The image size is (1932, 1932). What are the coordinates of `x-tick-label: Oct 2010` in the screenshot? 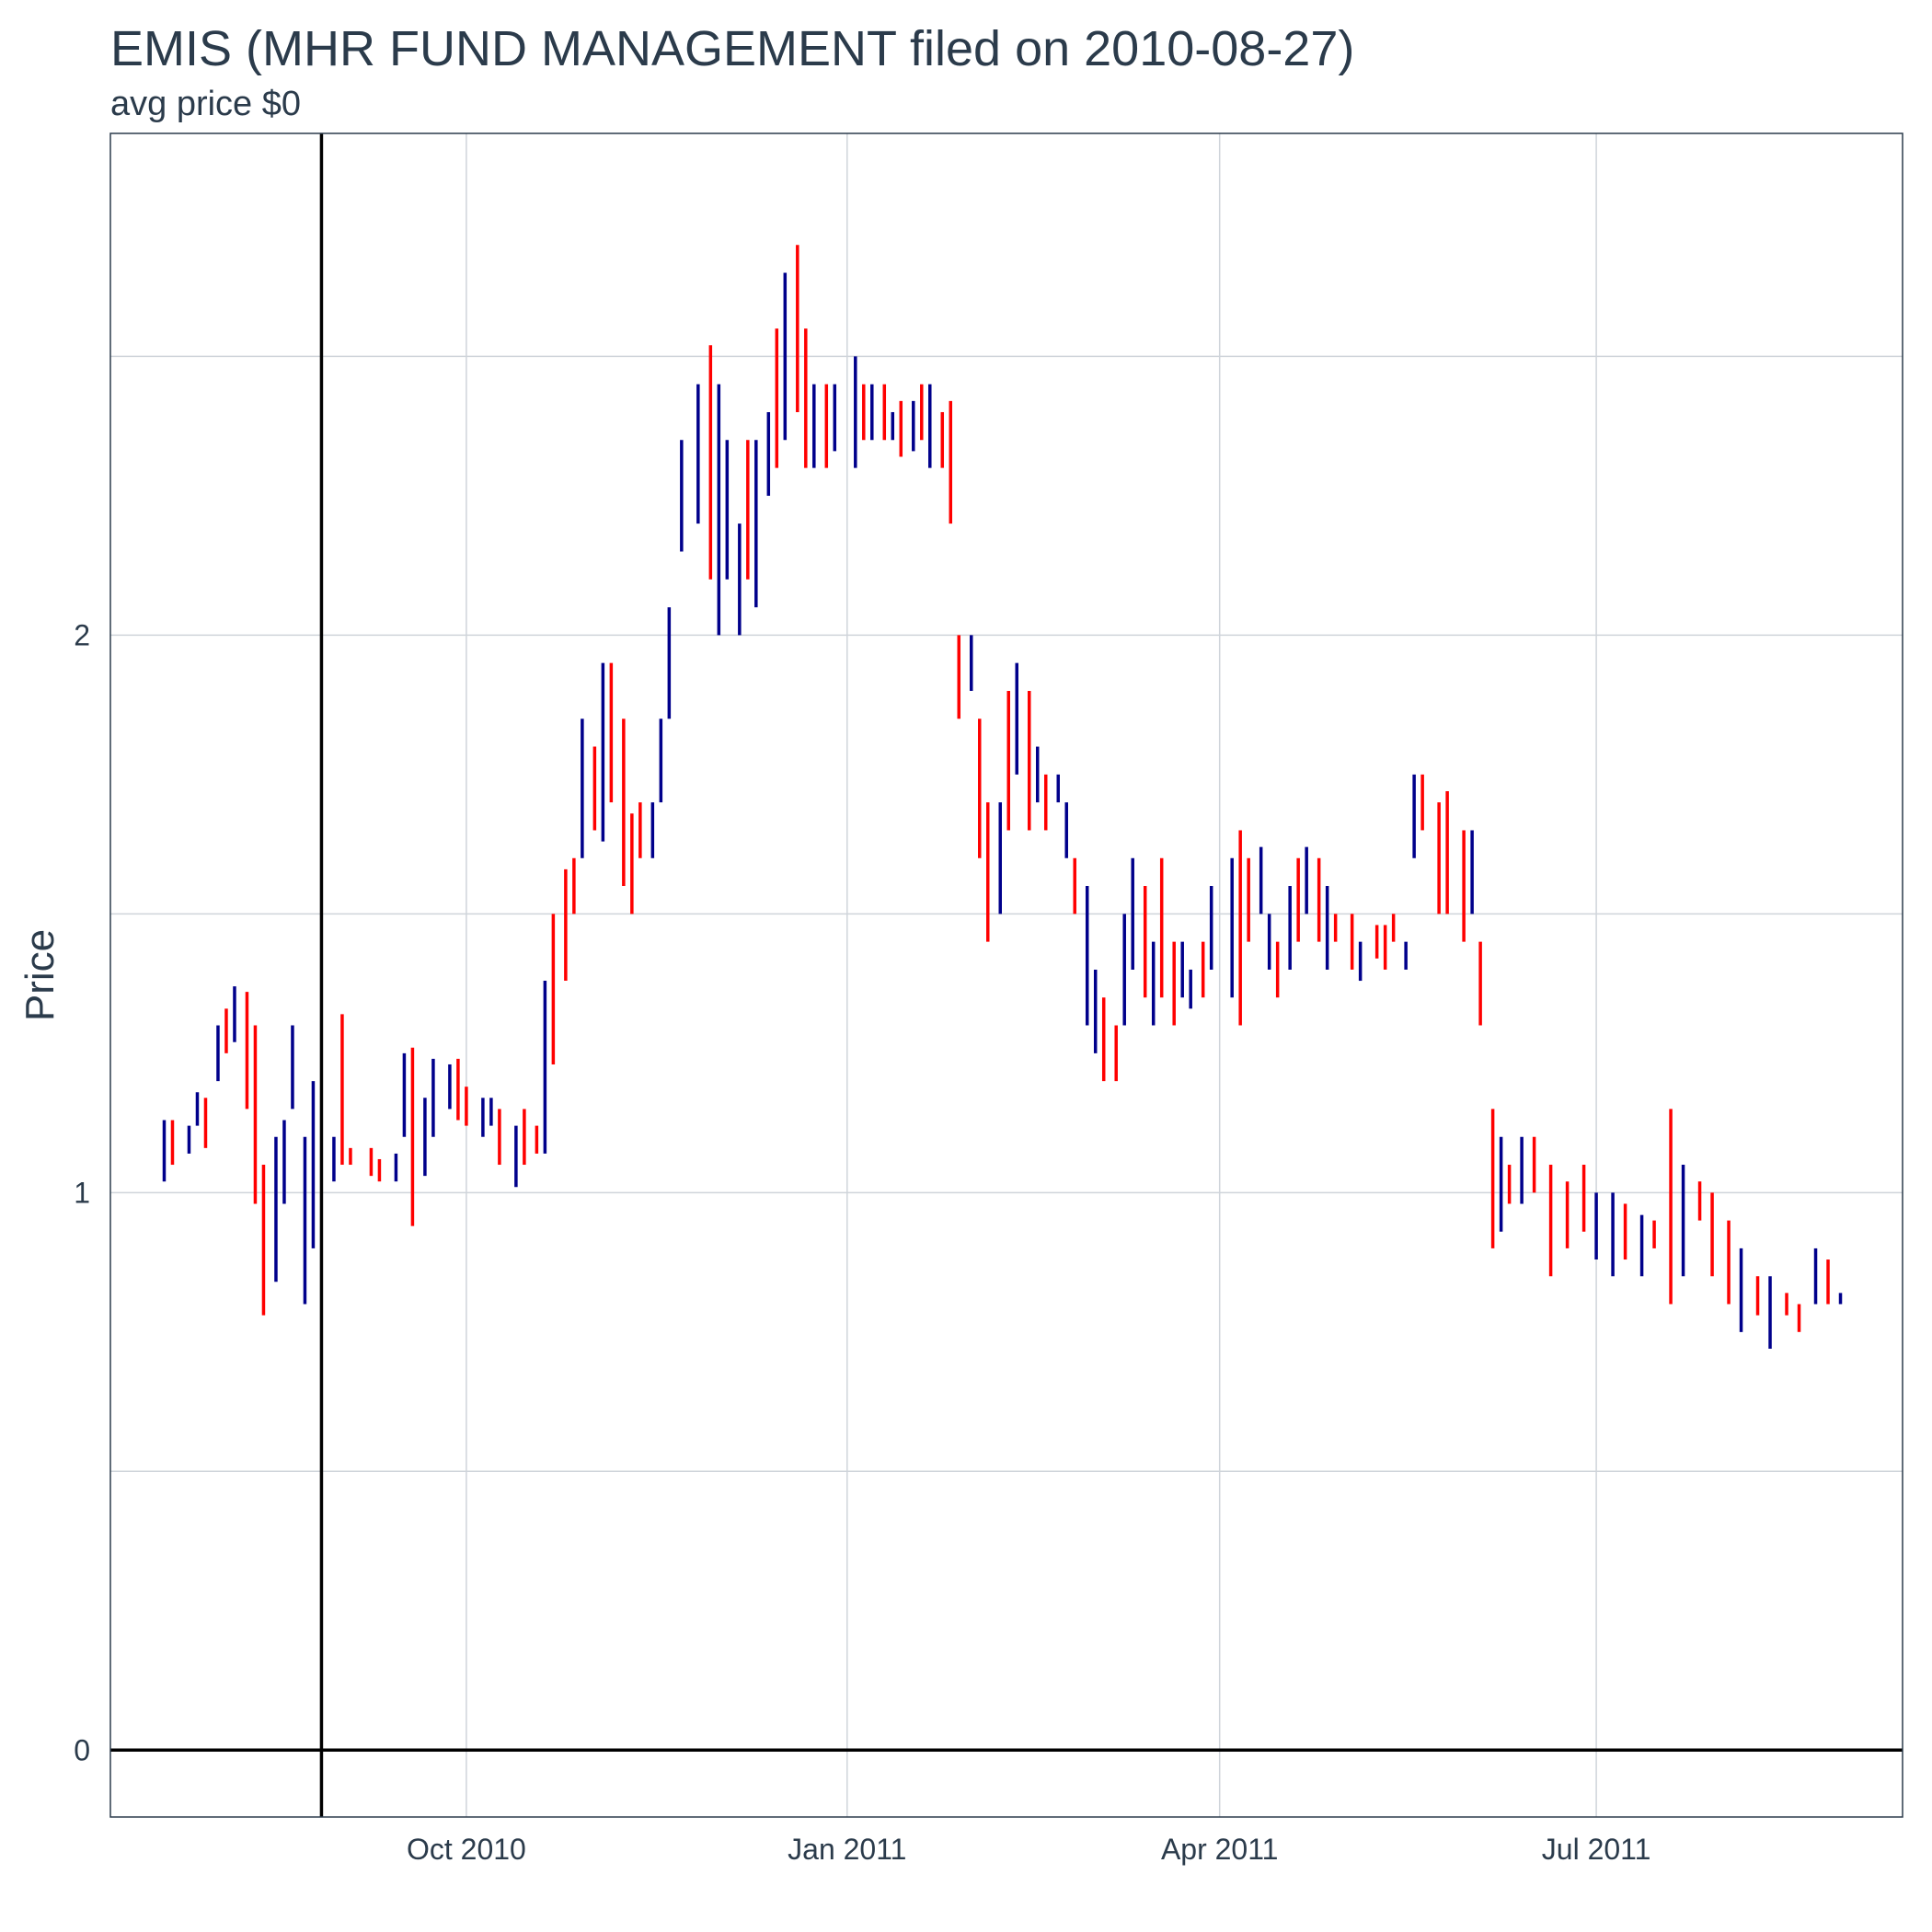 It's located at (466, 1849).